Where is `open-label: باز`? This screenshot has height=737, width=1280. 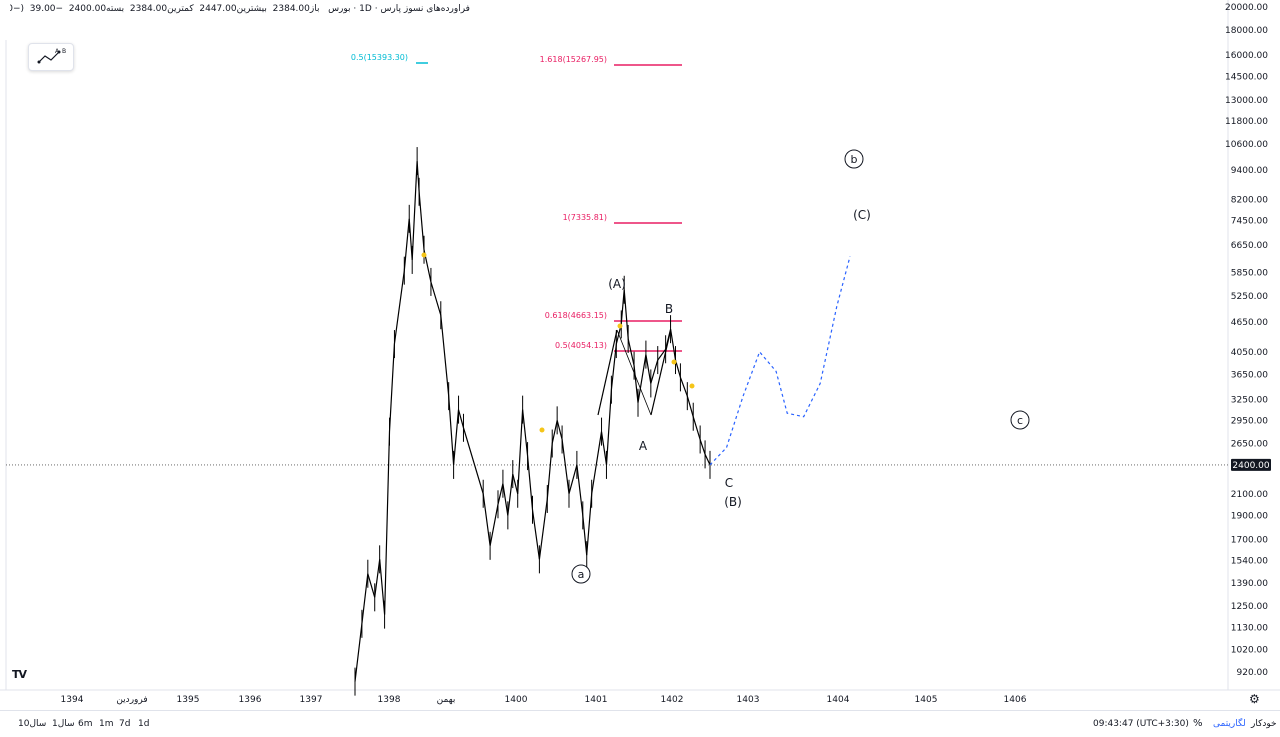 open-label: باز is located at coordinates (314, 9).